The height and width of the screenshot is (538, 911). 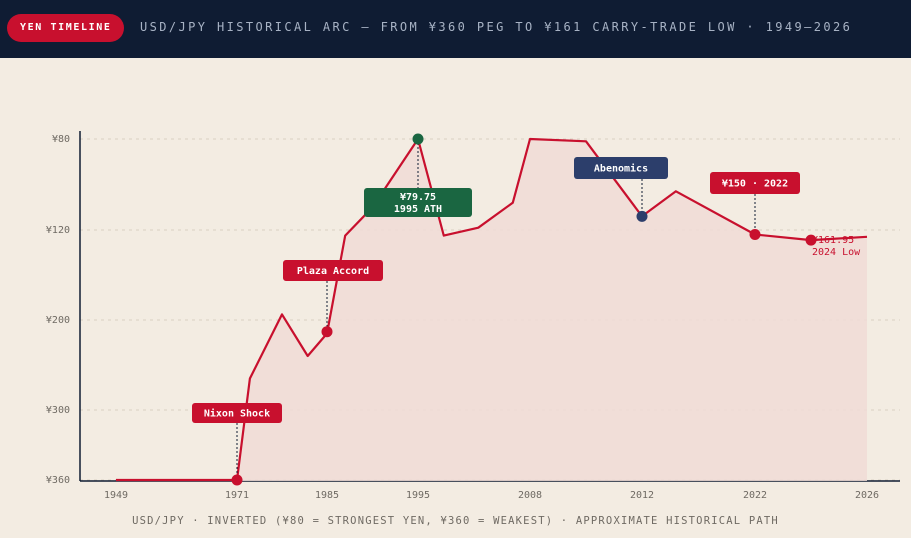 I want to click on callout-label-0: Nixon Shock, so click(x=237, y=414).